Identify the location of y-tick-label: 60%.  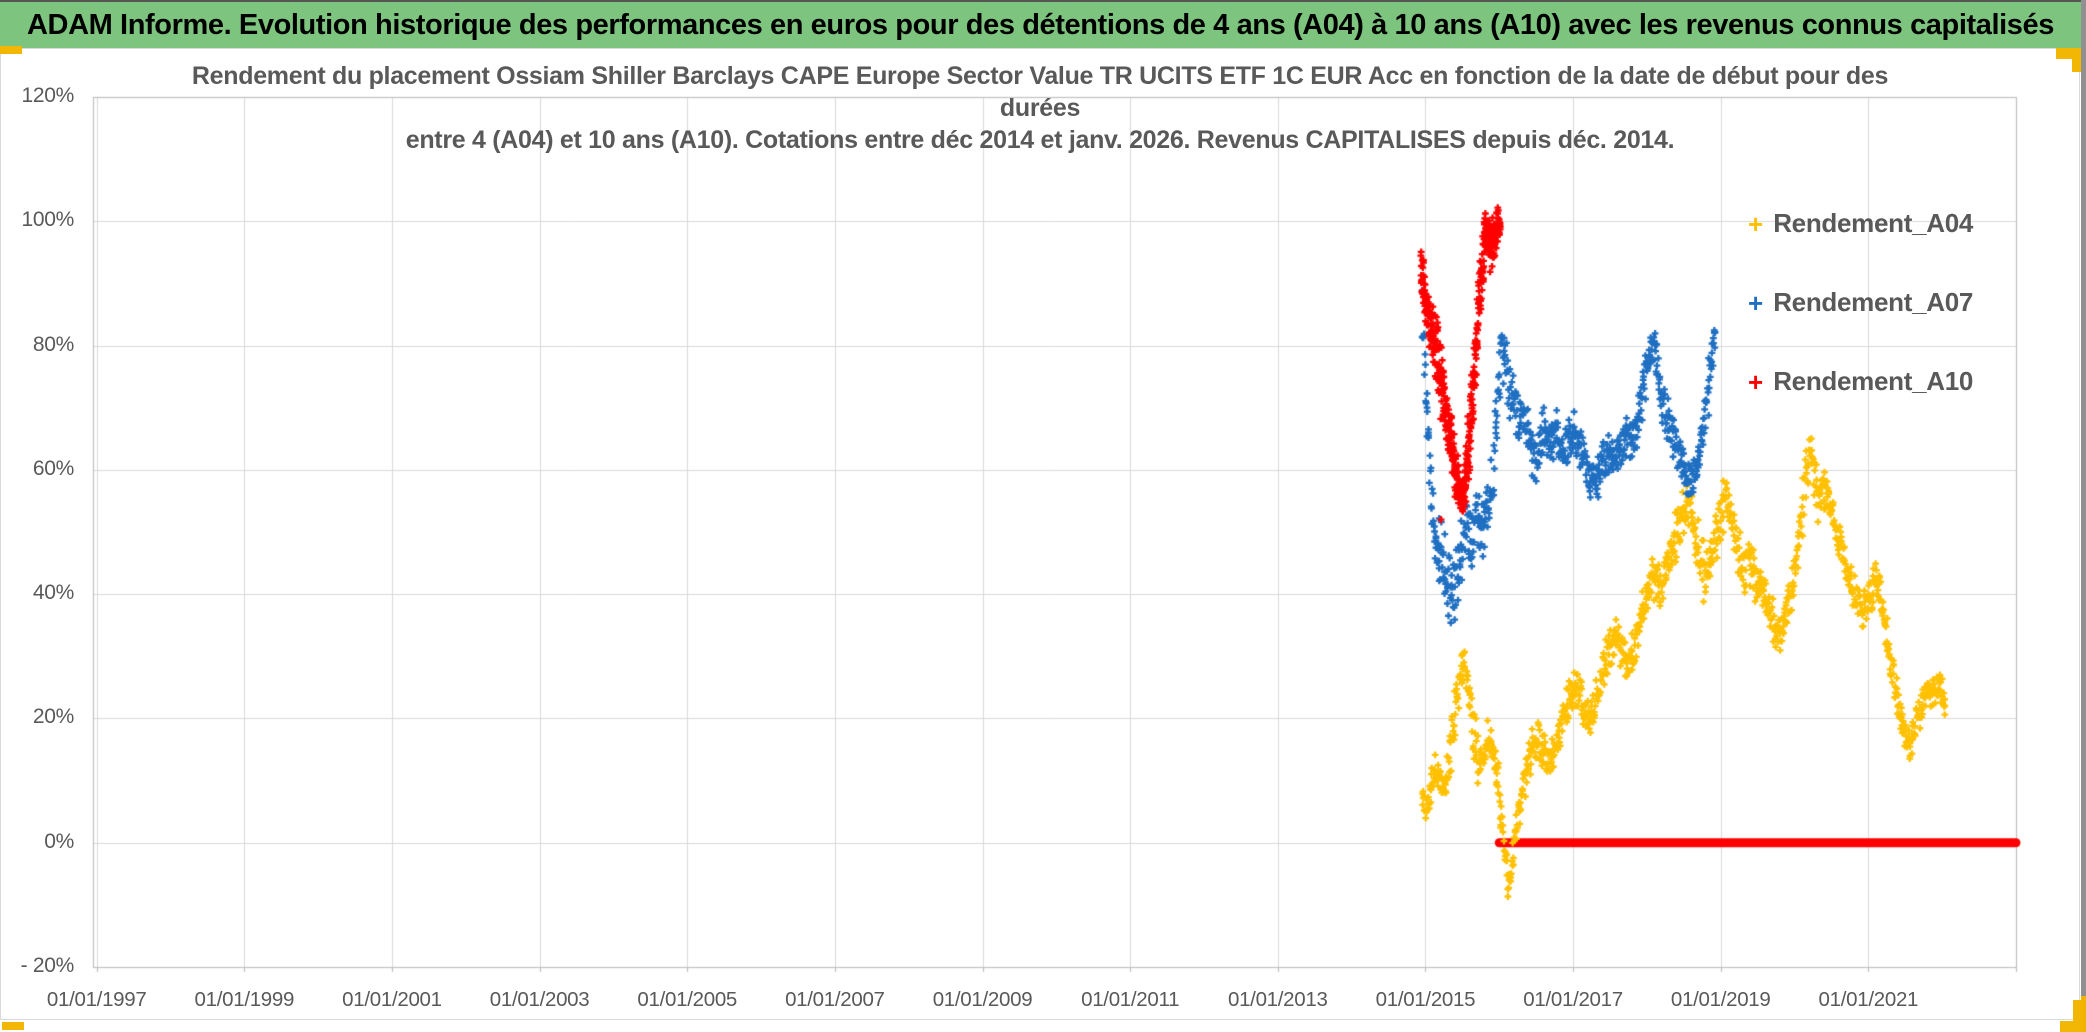
(53, 468).